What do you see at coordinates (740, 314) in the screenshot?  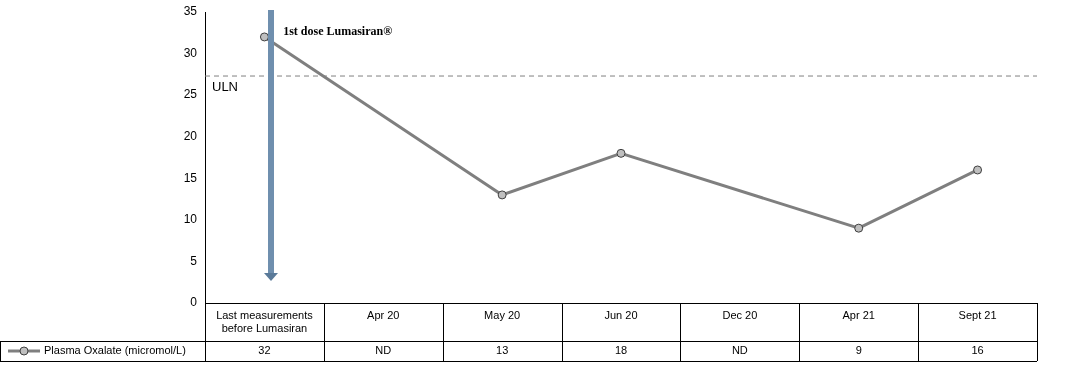 I see `x-tick-label: Dec 20` at bounding box center [740, 314].